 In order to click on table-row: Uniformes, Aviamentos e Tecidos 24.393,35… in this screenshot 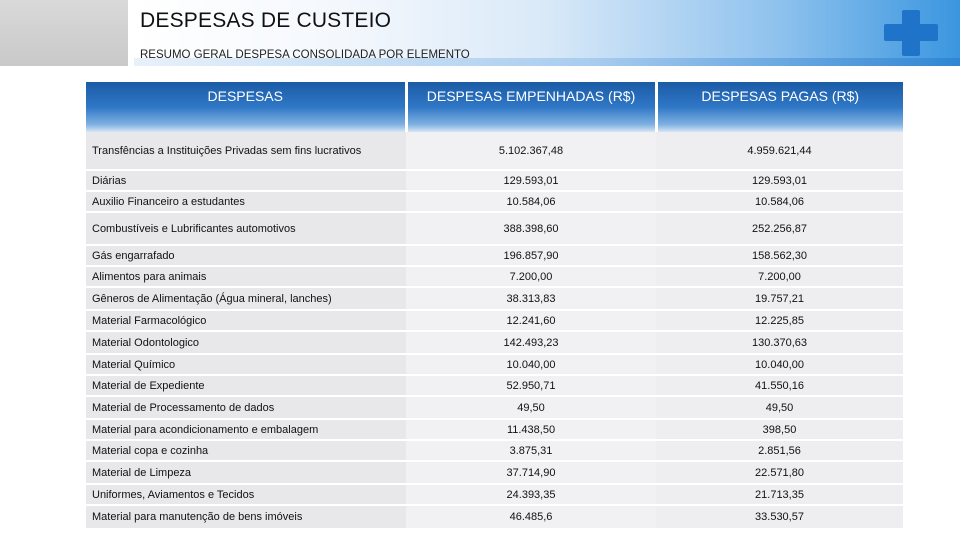, I will do `click(494, 494)`.